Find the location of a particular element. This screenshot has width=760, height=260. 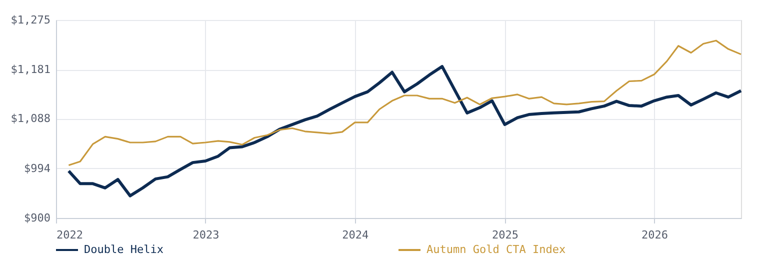

y-tick-label: $1,088 is located at coordinates (30, 119).